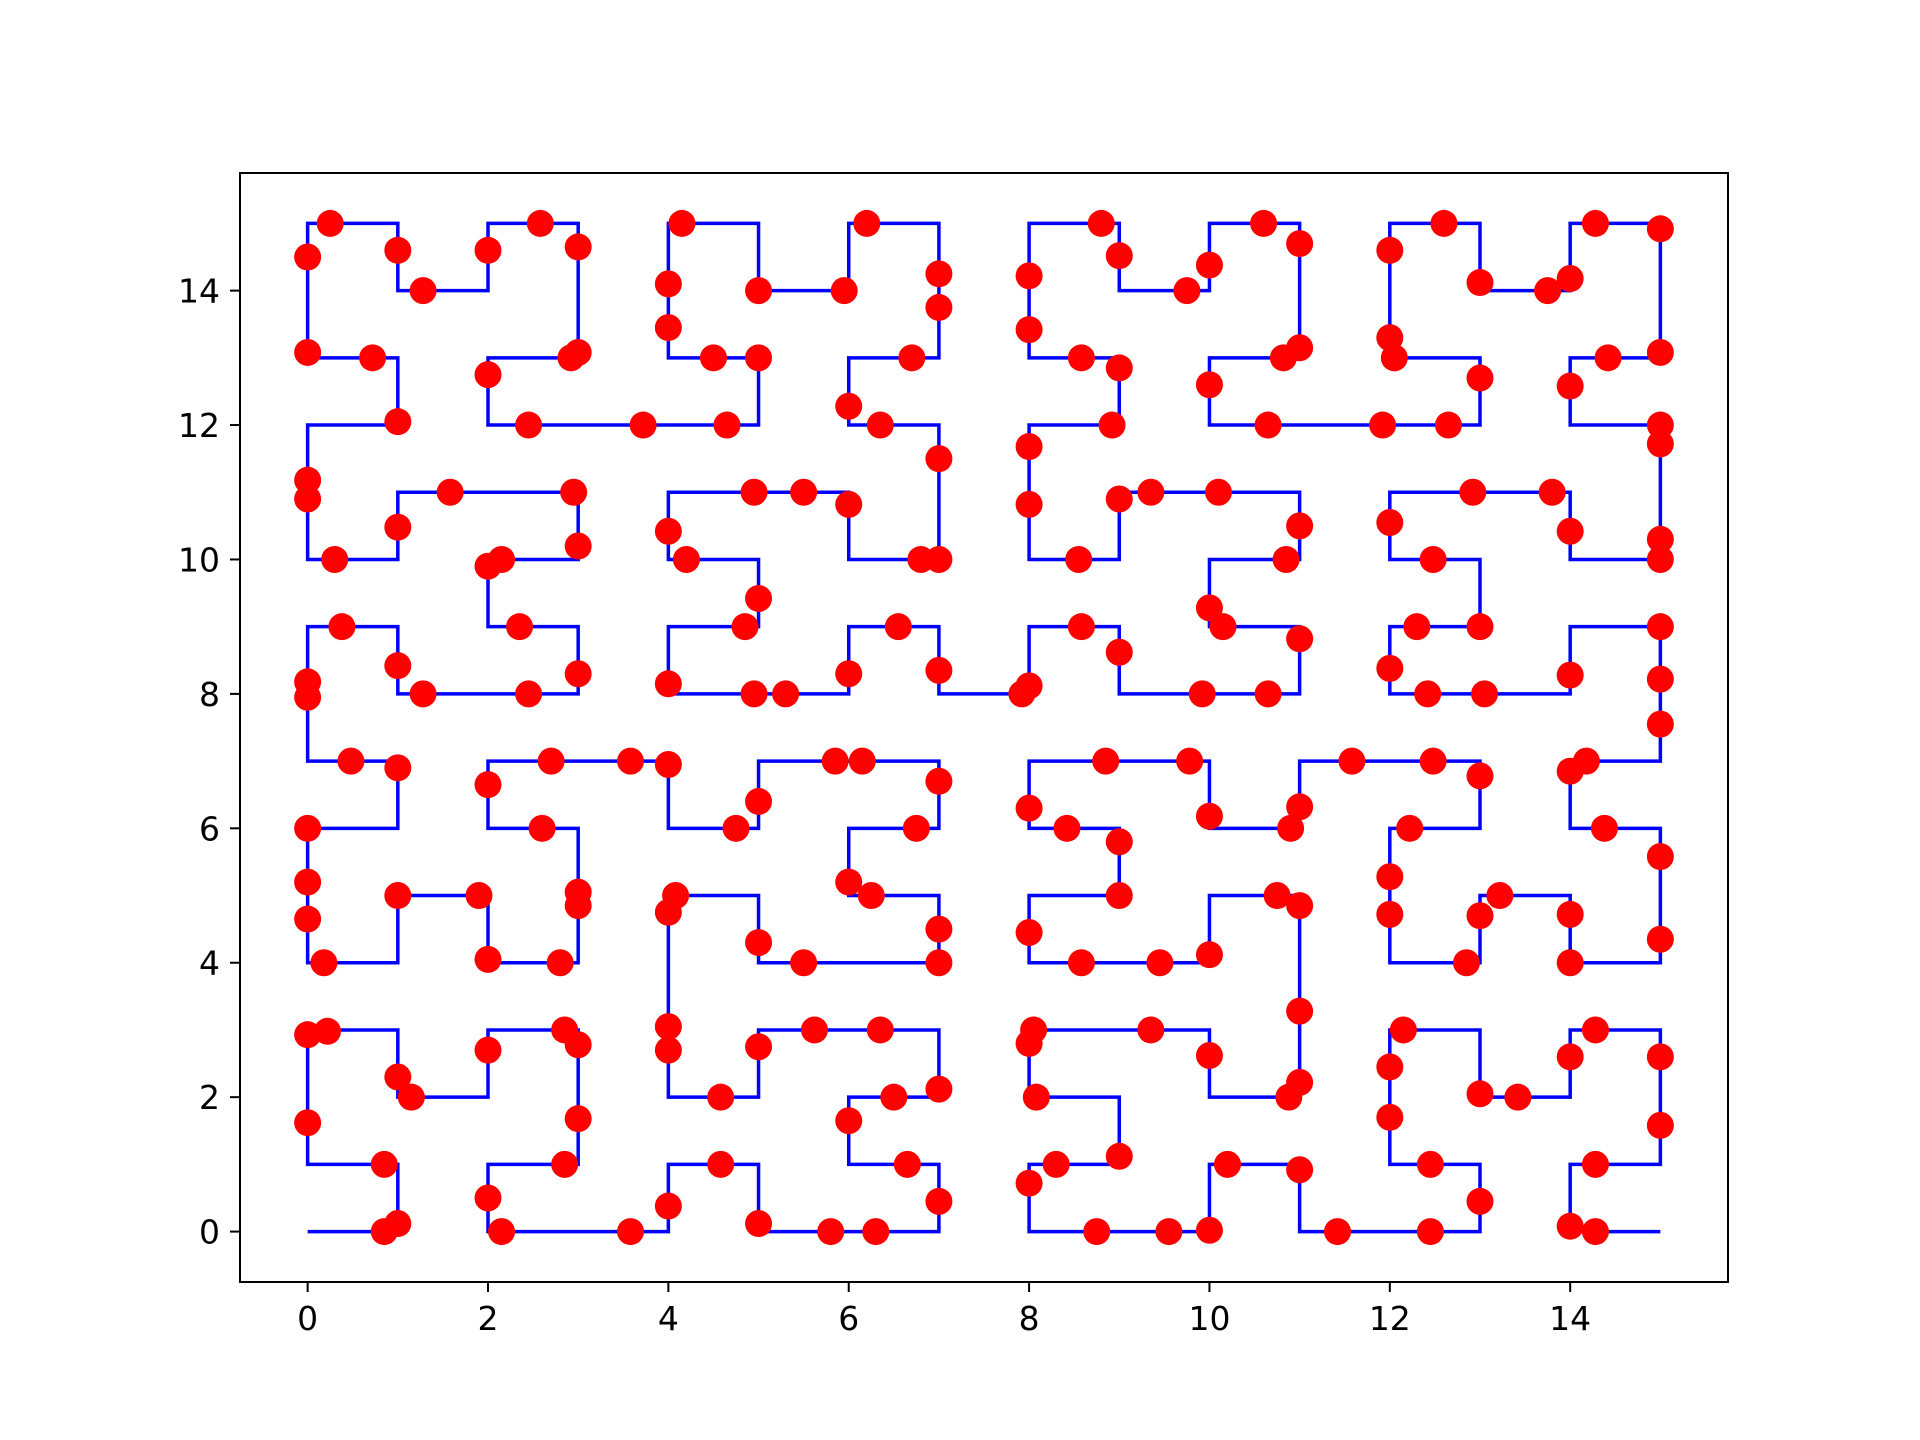 The width and height of the screenshot is (1920, 1440). Describe the element at coordinates (209, 762) in the screenshot. I see `y-axis: 0 2 4 6 8 10 12 14` at that location.